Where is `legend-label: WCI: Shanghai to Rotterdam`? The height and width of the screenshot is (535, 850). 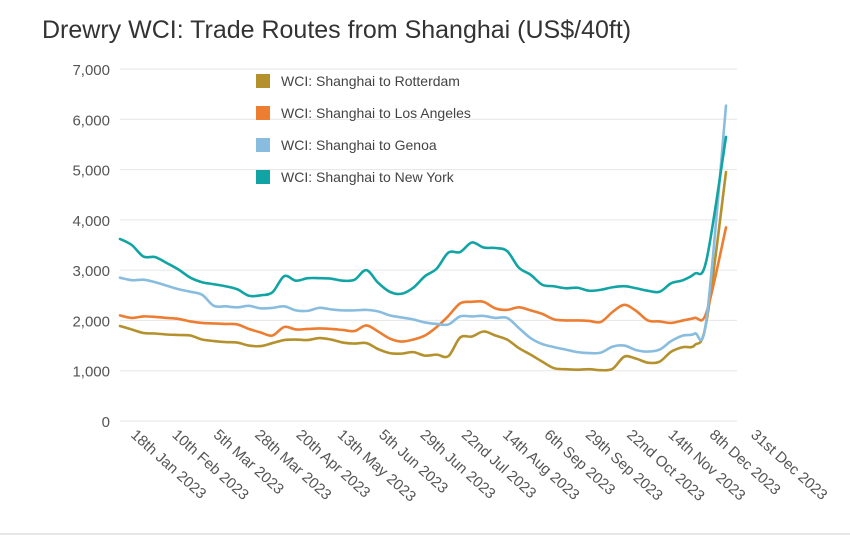
legend-label: WCI: Shanghai to Rotterdam is located at coordinates (370, 81).